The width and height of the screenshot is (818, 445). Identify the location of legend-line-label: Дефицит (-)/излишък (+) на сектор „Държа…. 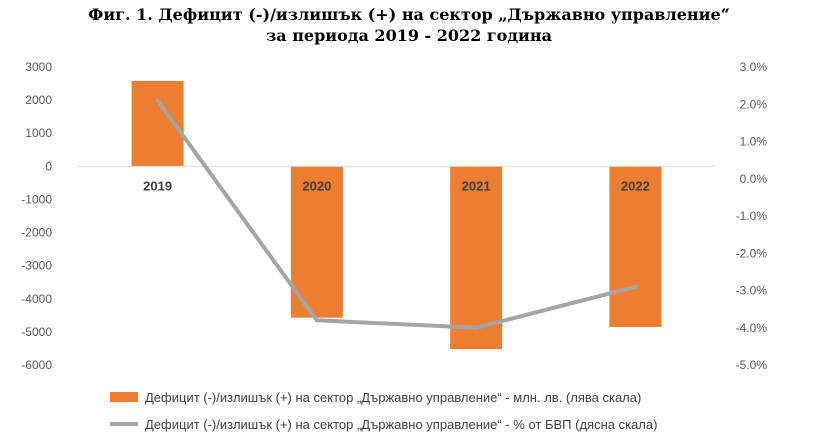
(401, 424).